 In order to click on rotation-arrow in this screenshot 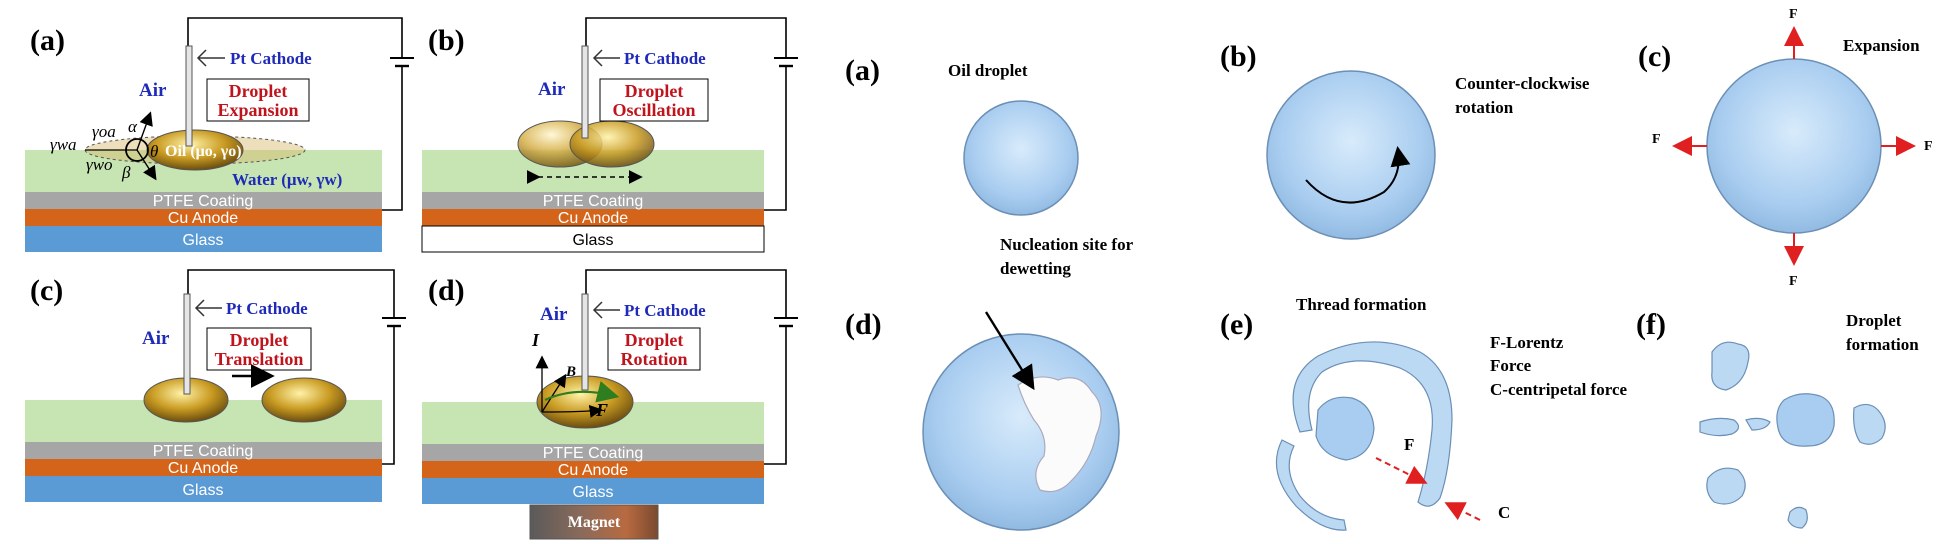, I will do `click(582, 392)`.